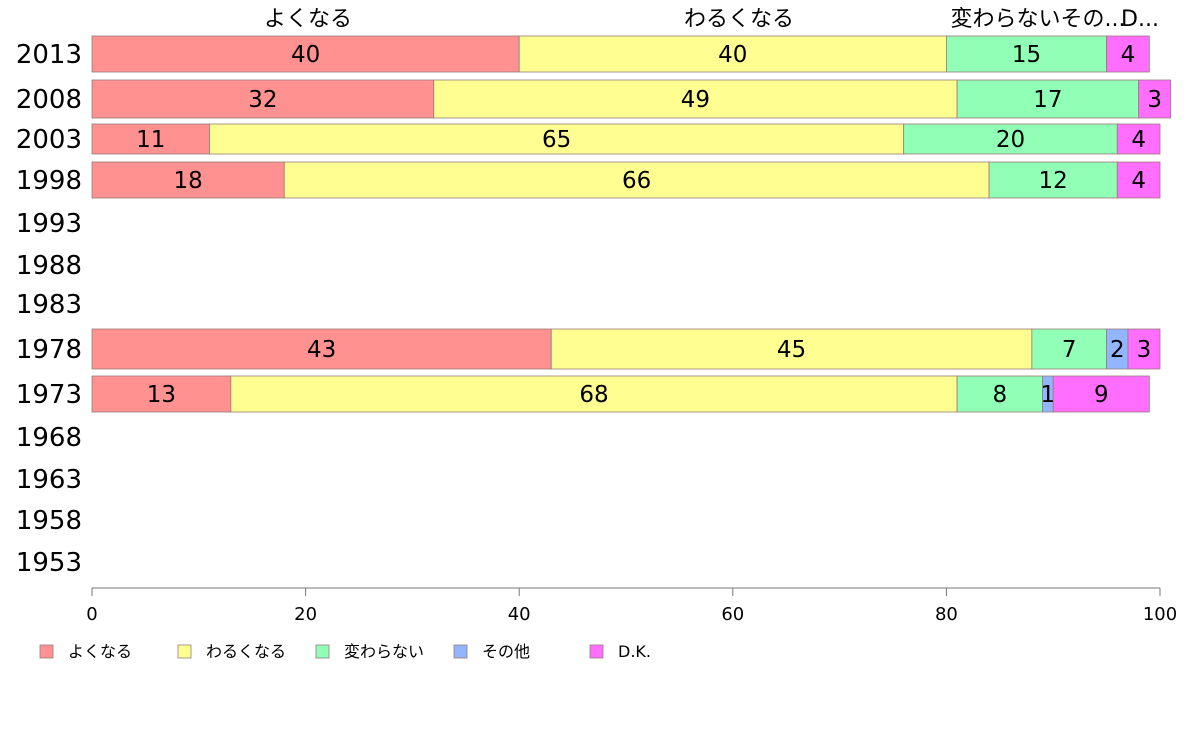 The width and height of the screenshot is (1188, 736). I want to click on column-header-label: わるくなる, so click(739, 19).